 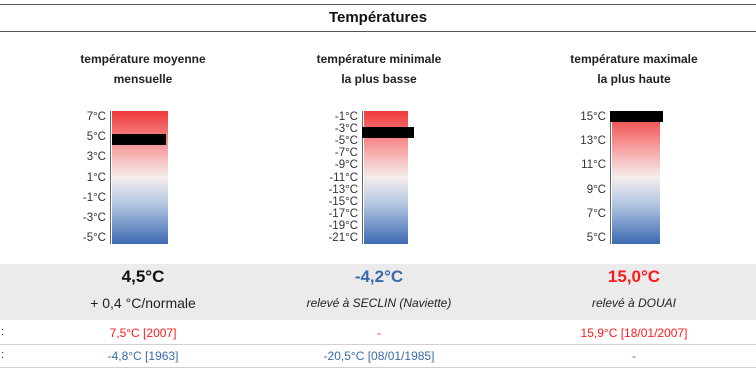 What do you see at coordinates (634, 59) in the screenshot?
I see `max-temp-title-line1: température maximale` at bounding box center [634, 59].